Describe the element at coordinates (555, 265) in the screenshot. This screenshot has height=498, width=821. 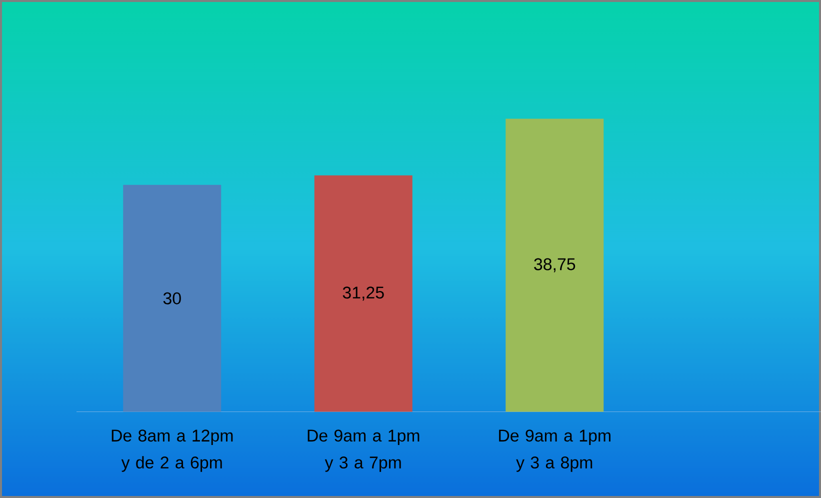
I see `data-label: 38,75` at that location.